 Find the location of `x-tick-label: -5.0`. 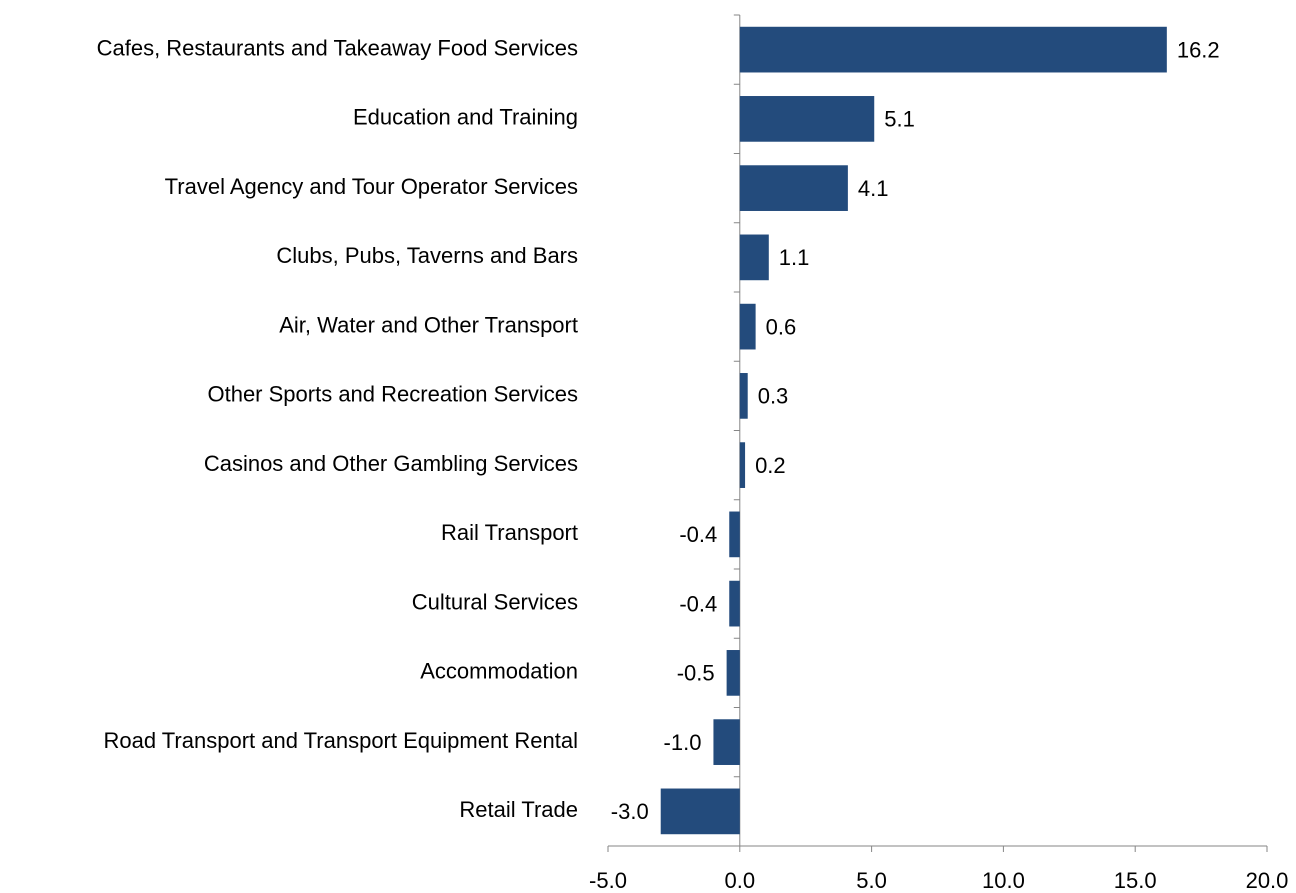

x-tick-label: -5.0 is located at coordinates (608, 880).